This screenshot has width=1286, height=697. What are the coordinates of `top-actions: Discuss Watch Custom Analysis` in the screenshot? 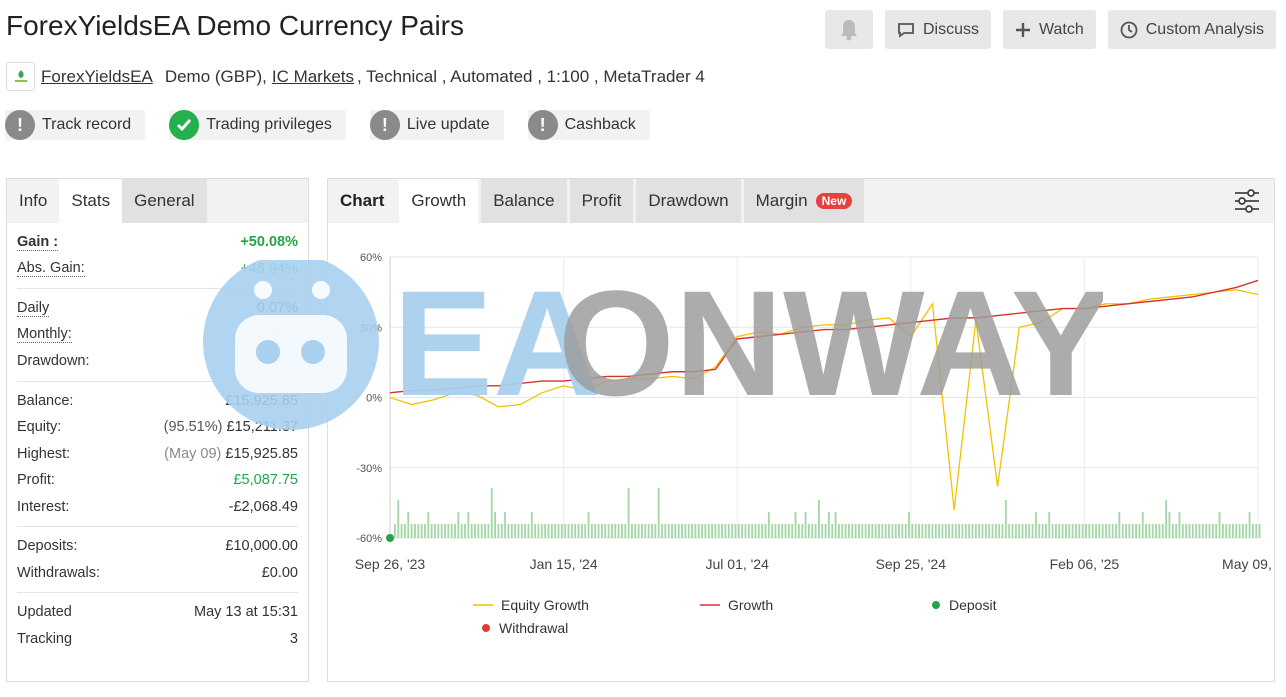 It's located at (1050, 29).